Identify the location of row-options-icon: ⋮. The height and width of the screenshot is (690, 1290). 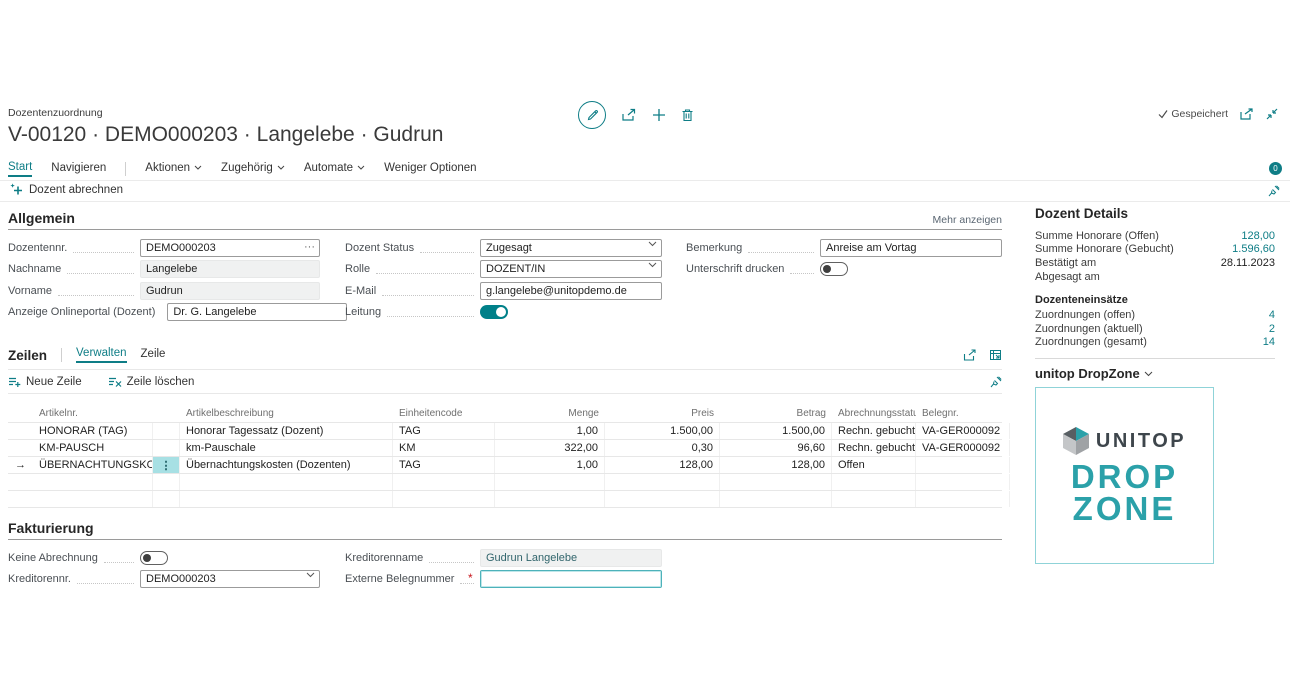
(166, 465).